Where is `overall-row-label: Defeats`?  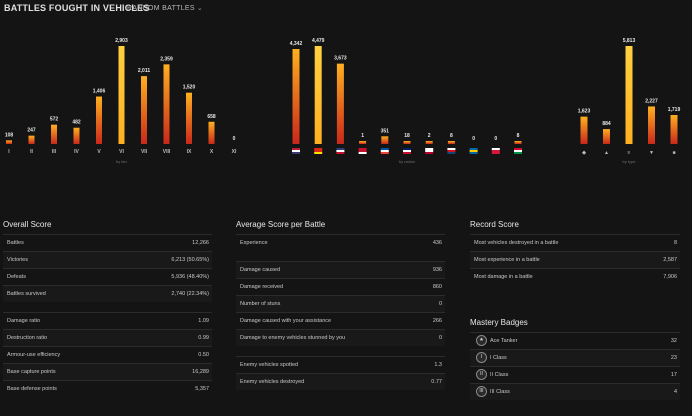 overall-row-label: Defeats is located at coordinates (16, 277).